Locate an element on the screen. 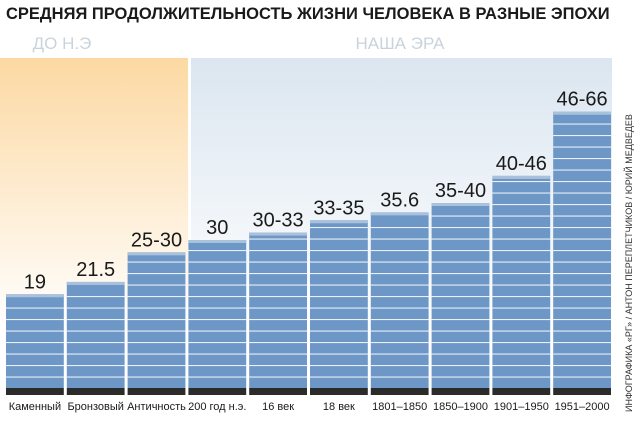 The width and height of the screenshot is (640, 439). category-label: 1951–2000 is located at coordinates (582, 407).